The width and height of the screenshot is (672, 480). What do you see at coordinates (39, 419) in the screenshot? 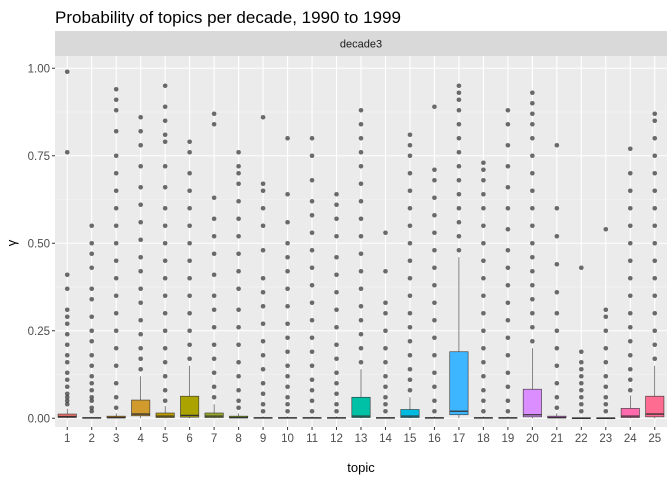
I see `y-tick-label: 0.00` at bounding box center [39, 419].